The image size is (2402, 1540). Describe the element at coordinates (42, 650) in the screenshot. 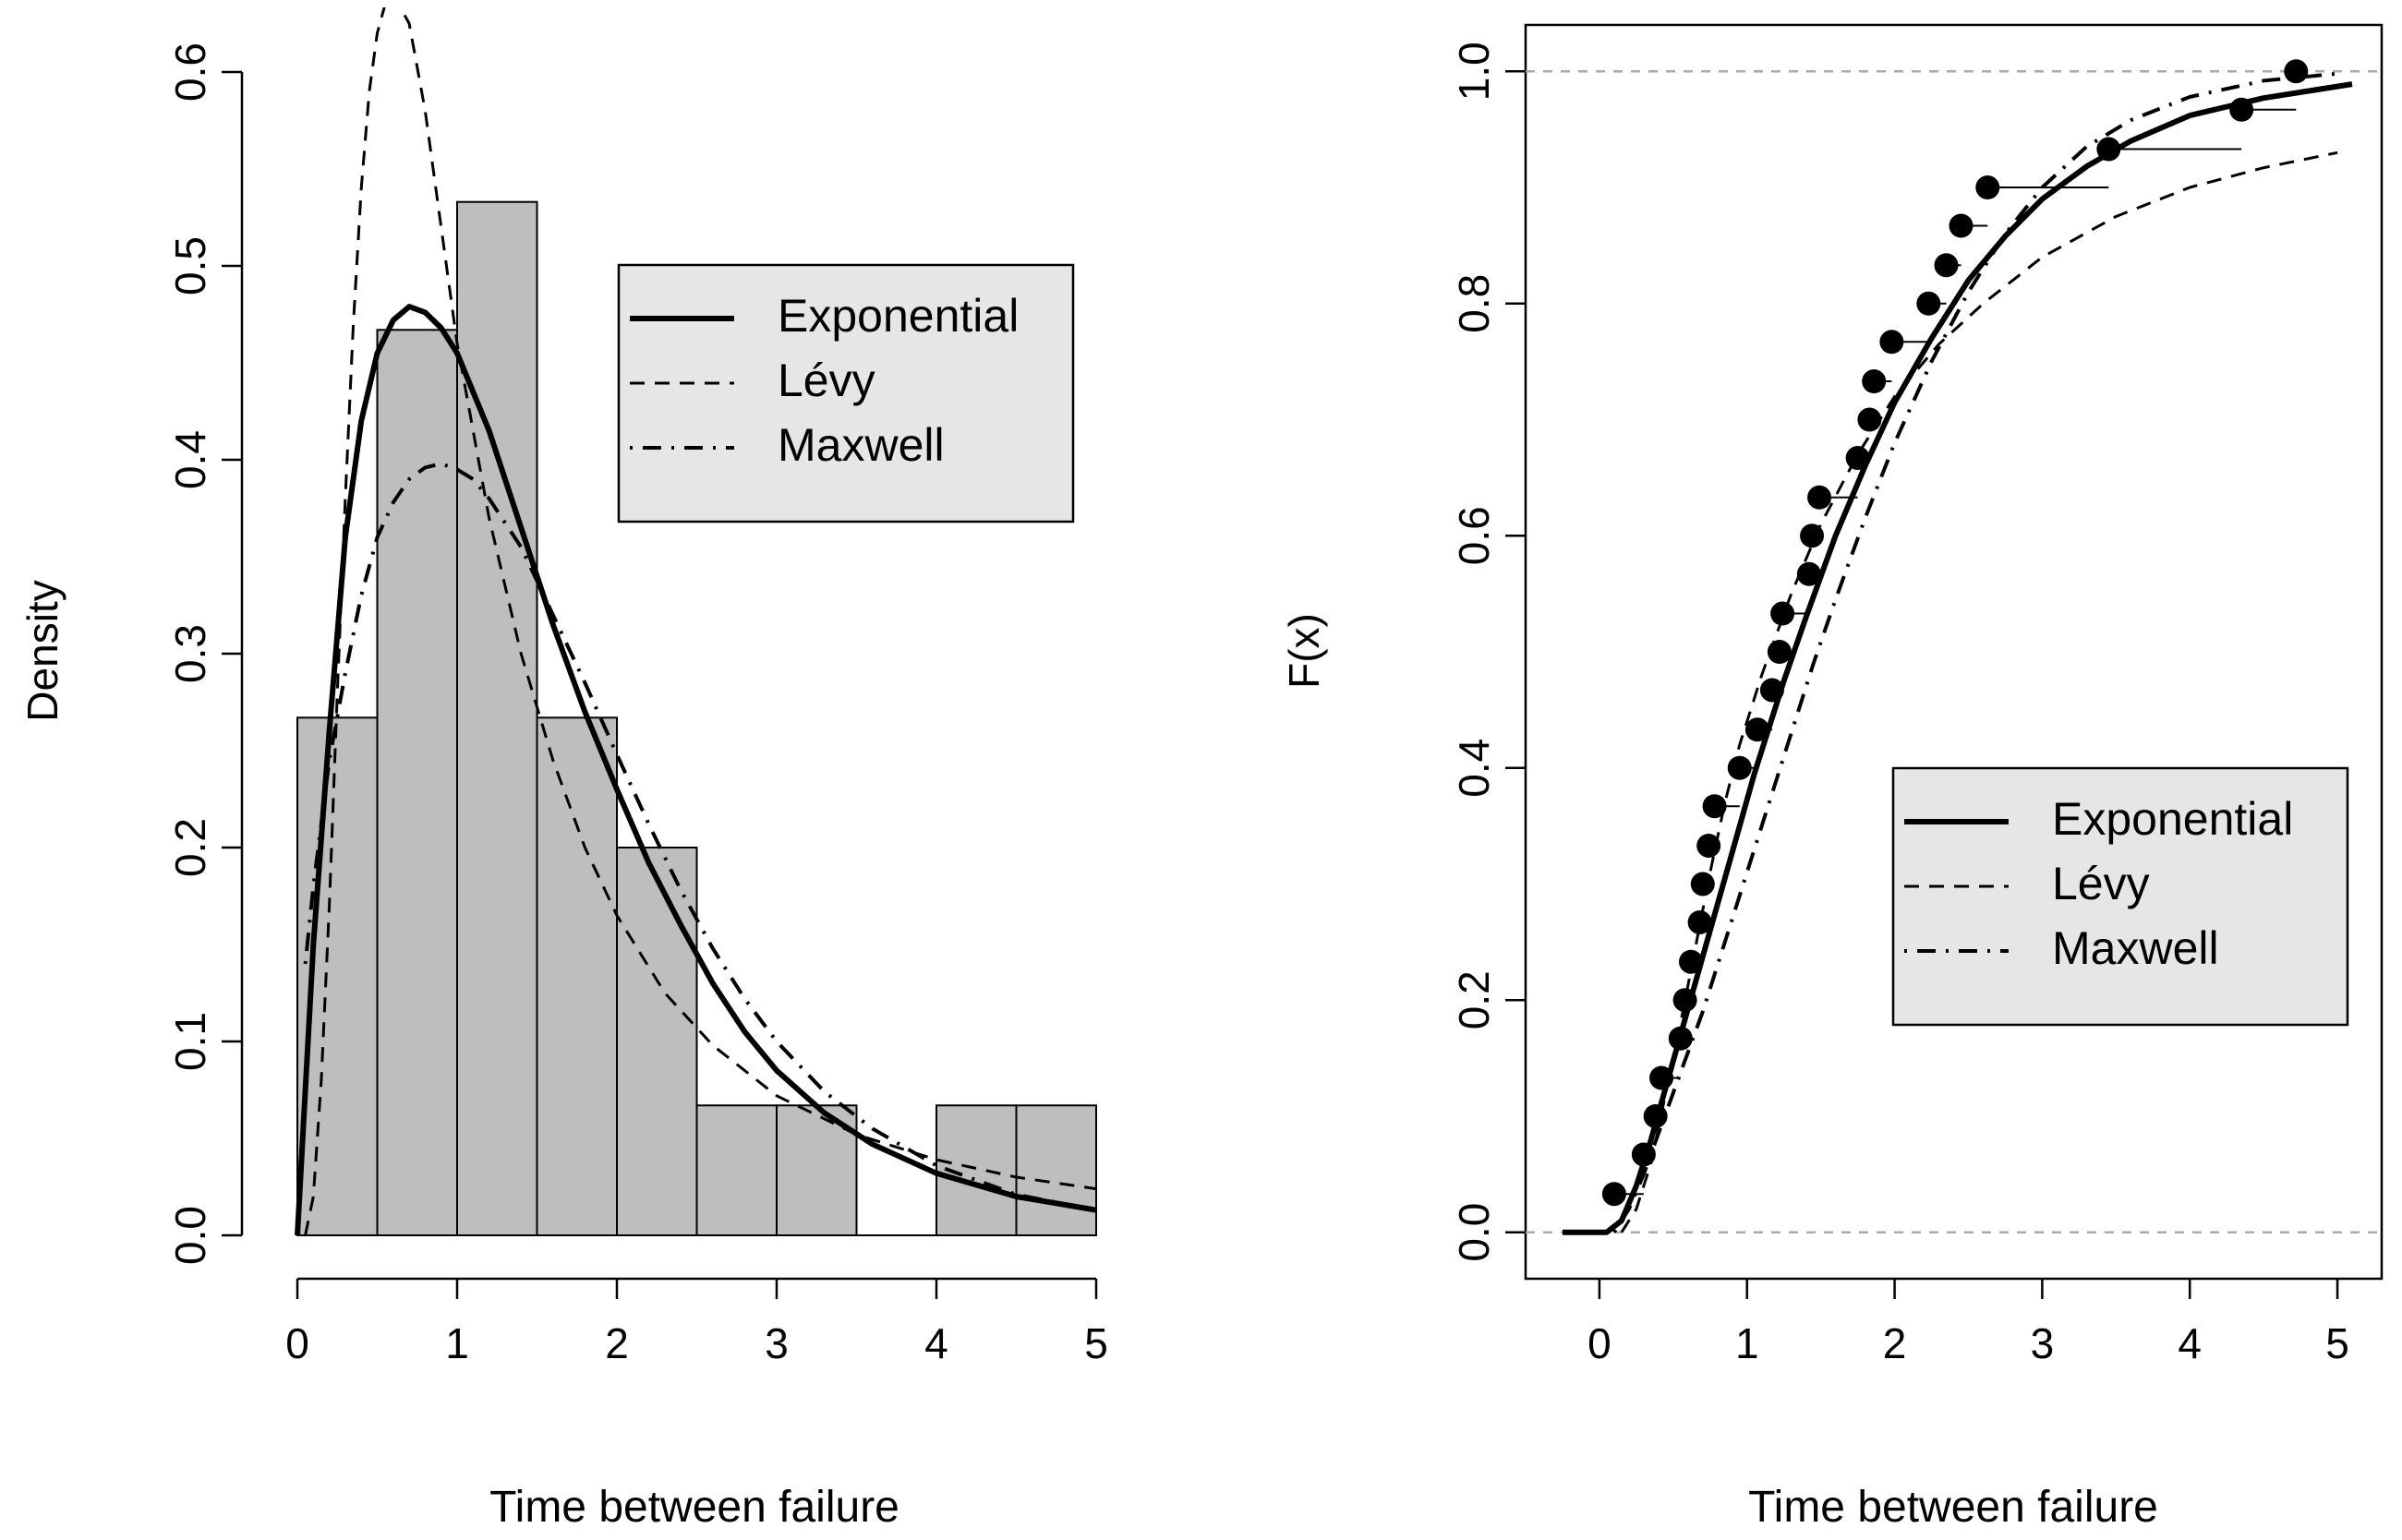

I see `y-axis-label: Density` at that location.